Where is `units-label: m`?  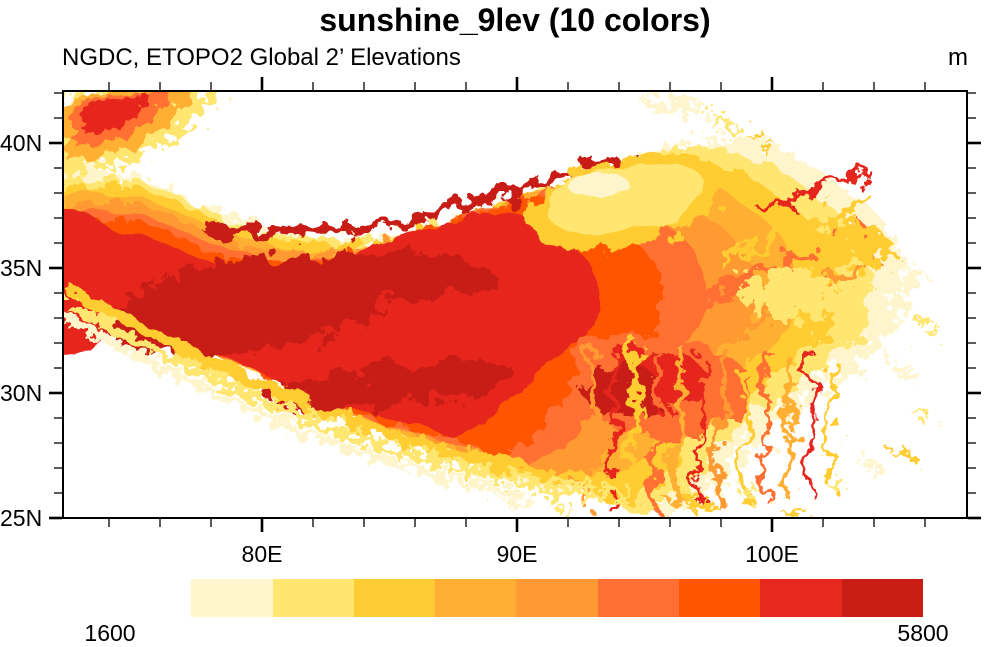 units-label: m is located at coordinates (958, 57).